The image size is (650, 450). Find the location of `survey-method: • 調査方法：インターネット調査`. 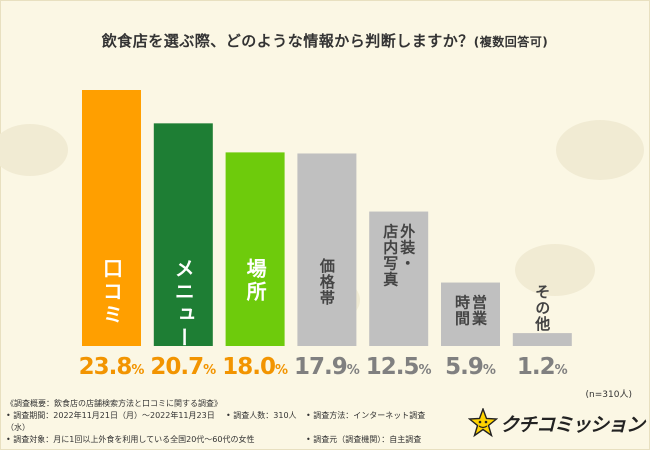

survey-method: • 調査方法：インターネット調査 is located at coordinates (366, 415).